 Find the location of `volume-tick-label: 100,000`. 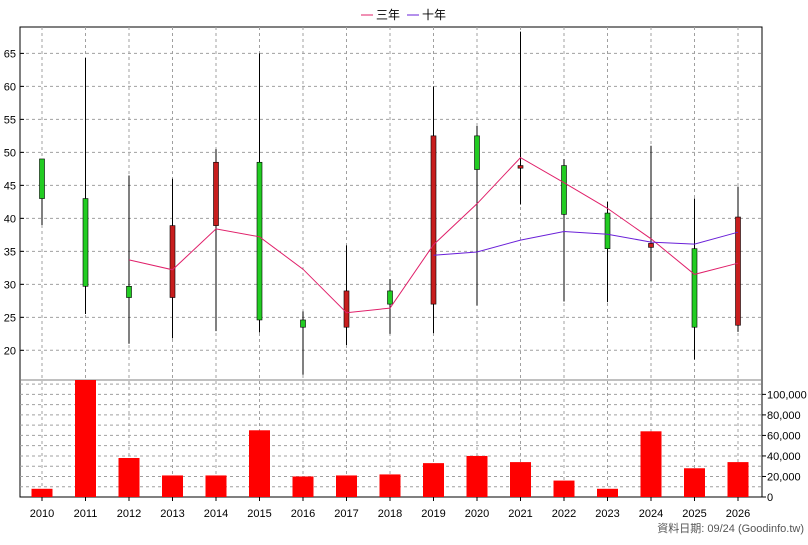

volume-tick-label: 100,000 is located at coordinates (787, 395).